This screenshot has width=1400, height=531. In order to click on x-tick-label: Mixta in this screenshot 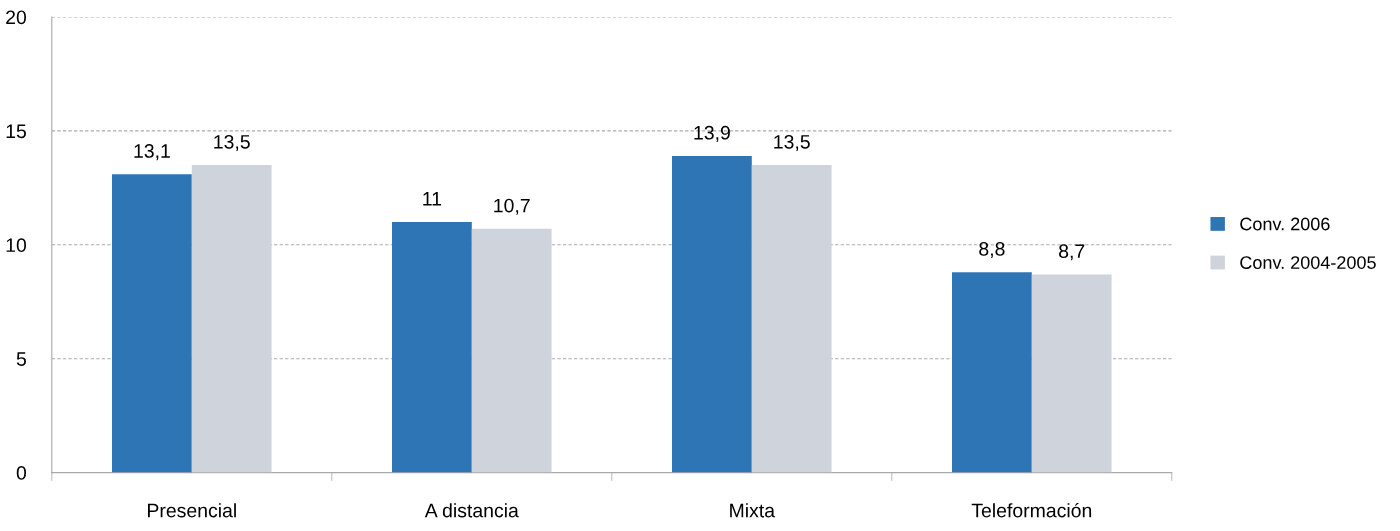, I will do `click(753, 510)`.